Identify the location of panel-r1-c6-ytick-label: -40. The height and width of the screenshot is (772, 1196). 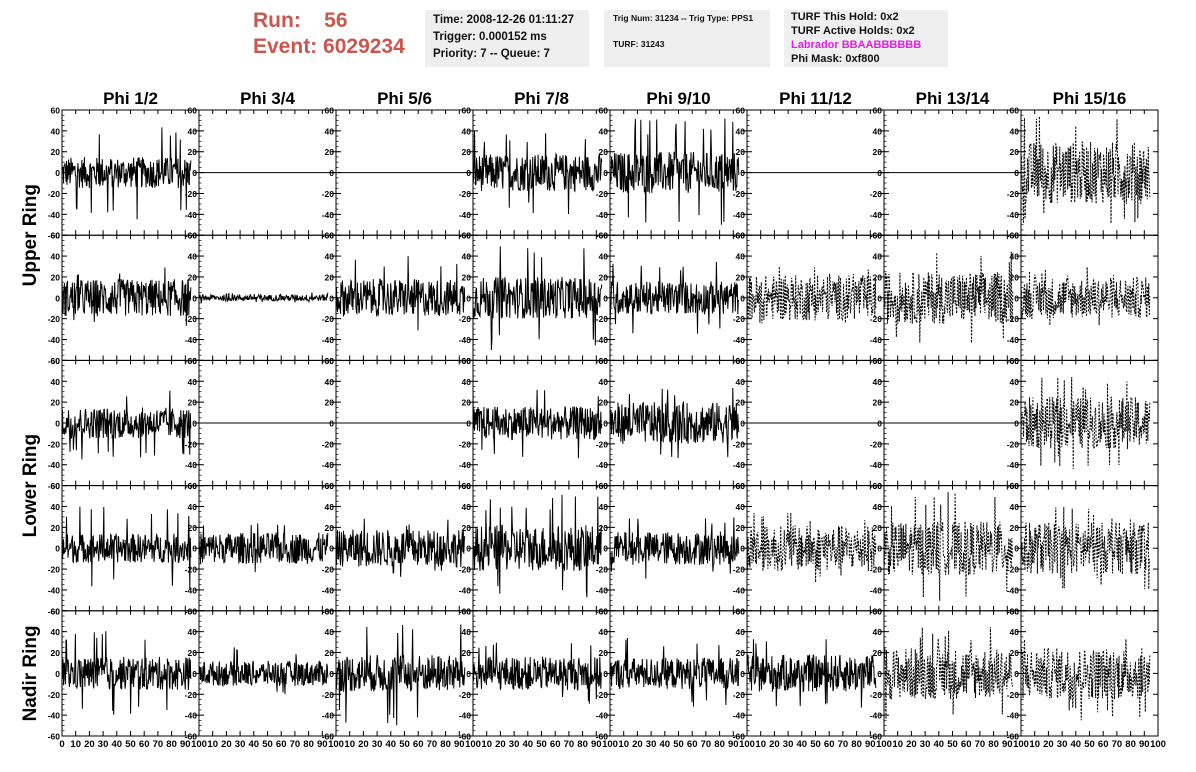
(739, 215).